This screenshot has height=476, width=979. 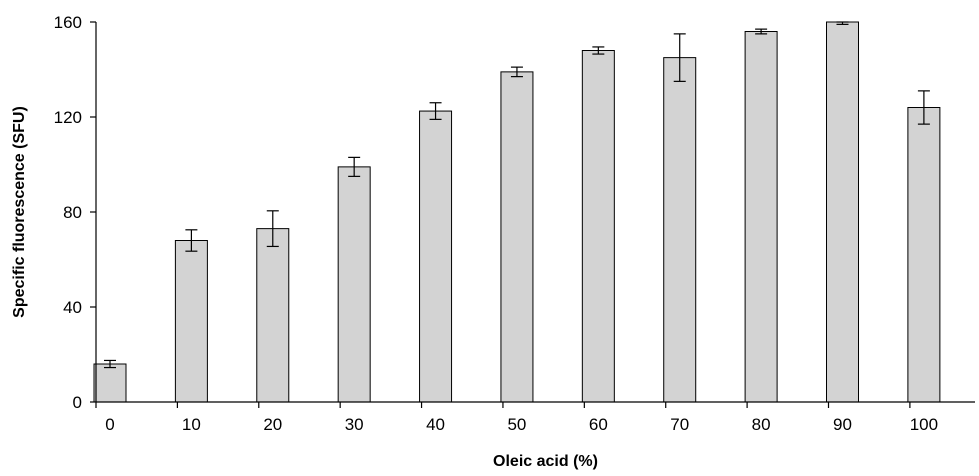 I want to click on y-tick-label: 160, so click(x=68, y=22).